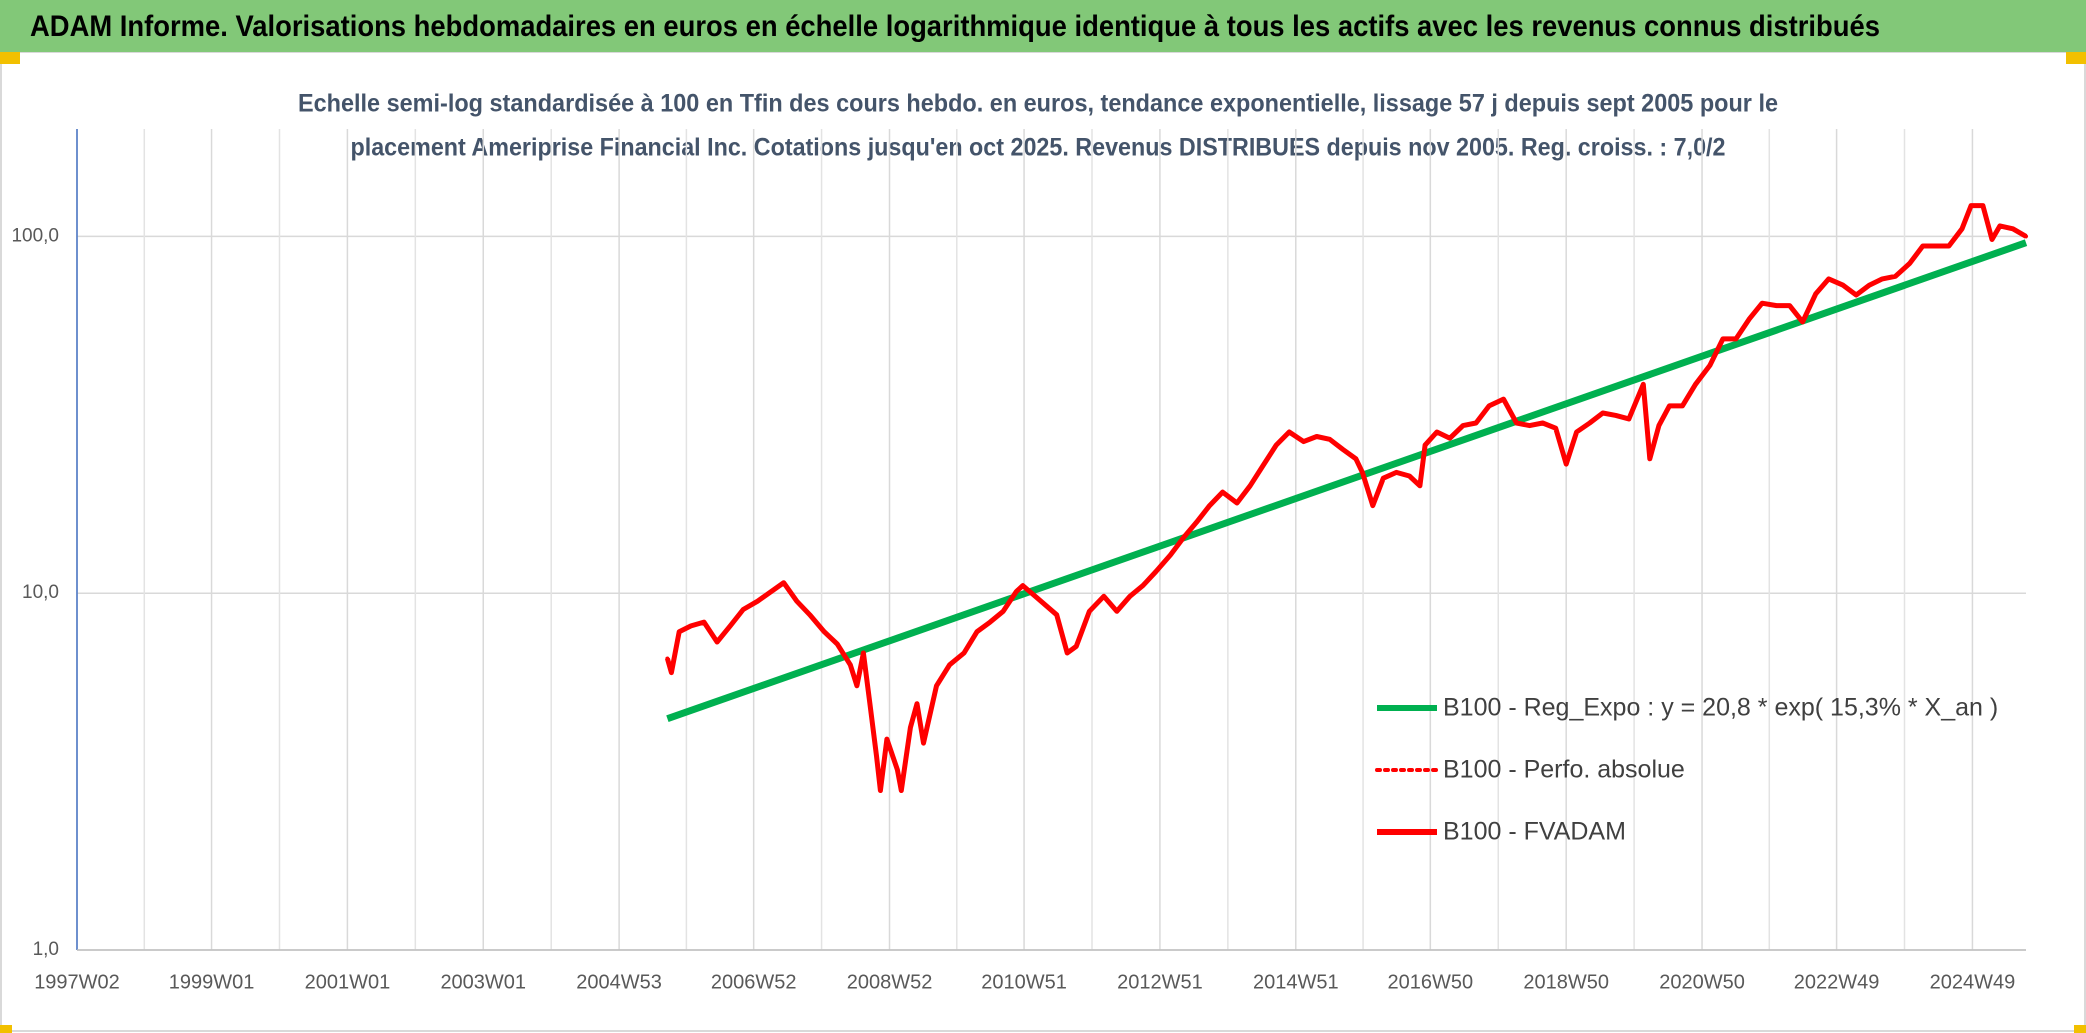 This screenshot has height=1033, width=2086. I want to click on x-tick-label: 2006W52, so click(754, 982).